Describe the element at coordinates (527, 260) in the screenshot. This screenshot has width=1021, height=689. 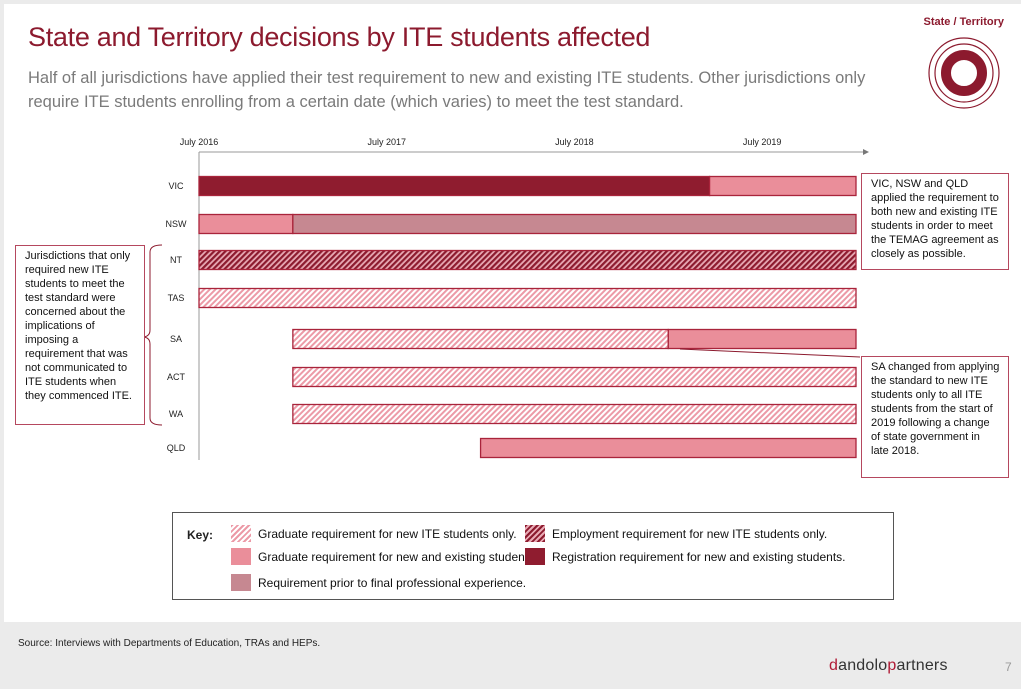
I see `bar-nt-emp_new` at that location.